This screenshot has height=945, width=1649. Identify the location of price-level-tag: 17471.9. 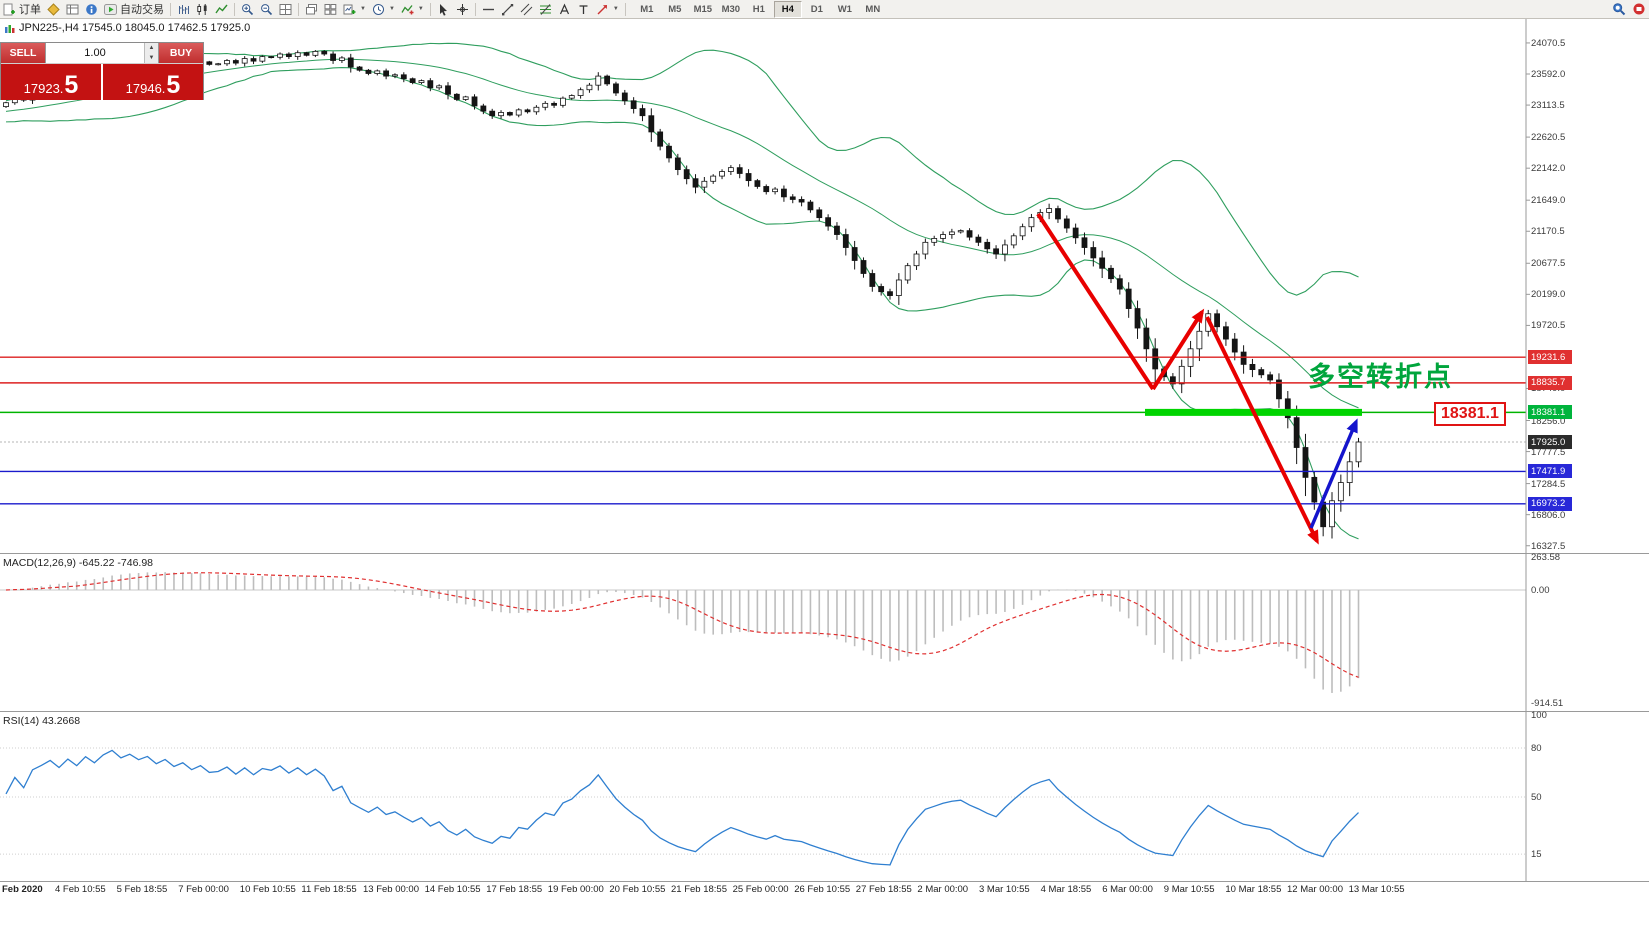
(1550, 471).